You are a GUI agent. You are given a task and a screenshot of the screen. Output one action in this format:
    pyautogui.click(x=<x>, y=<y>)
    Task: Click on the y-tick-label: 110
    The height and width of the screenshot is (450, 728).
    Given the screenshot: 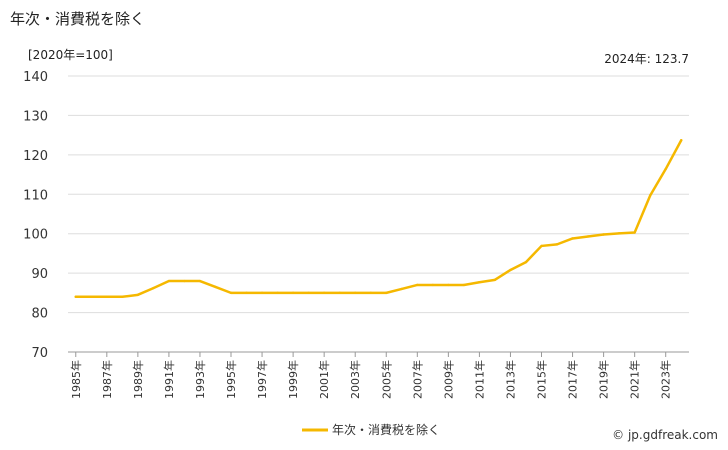 What is the action you would take?
    pyautogui.click(x=35, y=195)
    